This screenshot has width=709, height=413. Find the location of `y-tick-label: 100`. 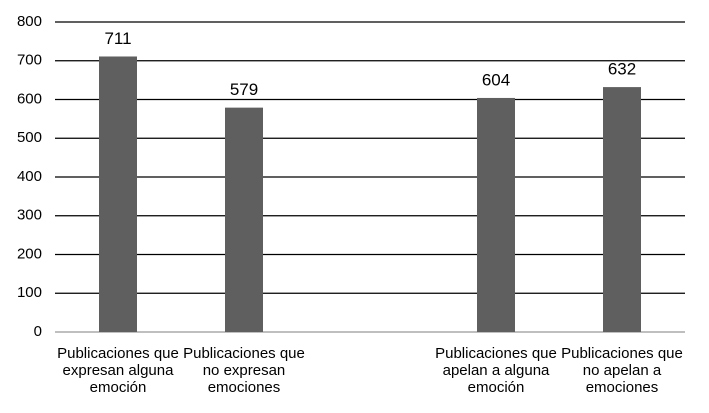

y-tick-label: 100 is located at coordinates (29, 292).